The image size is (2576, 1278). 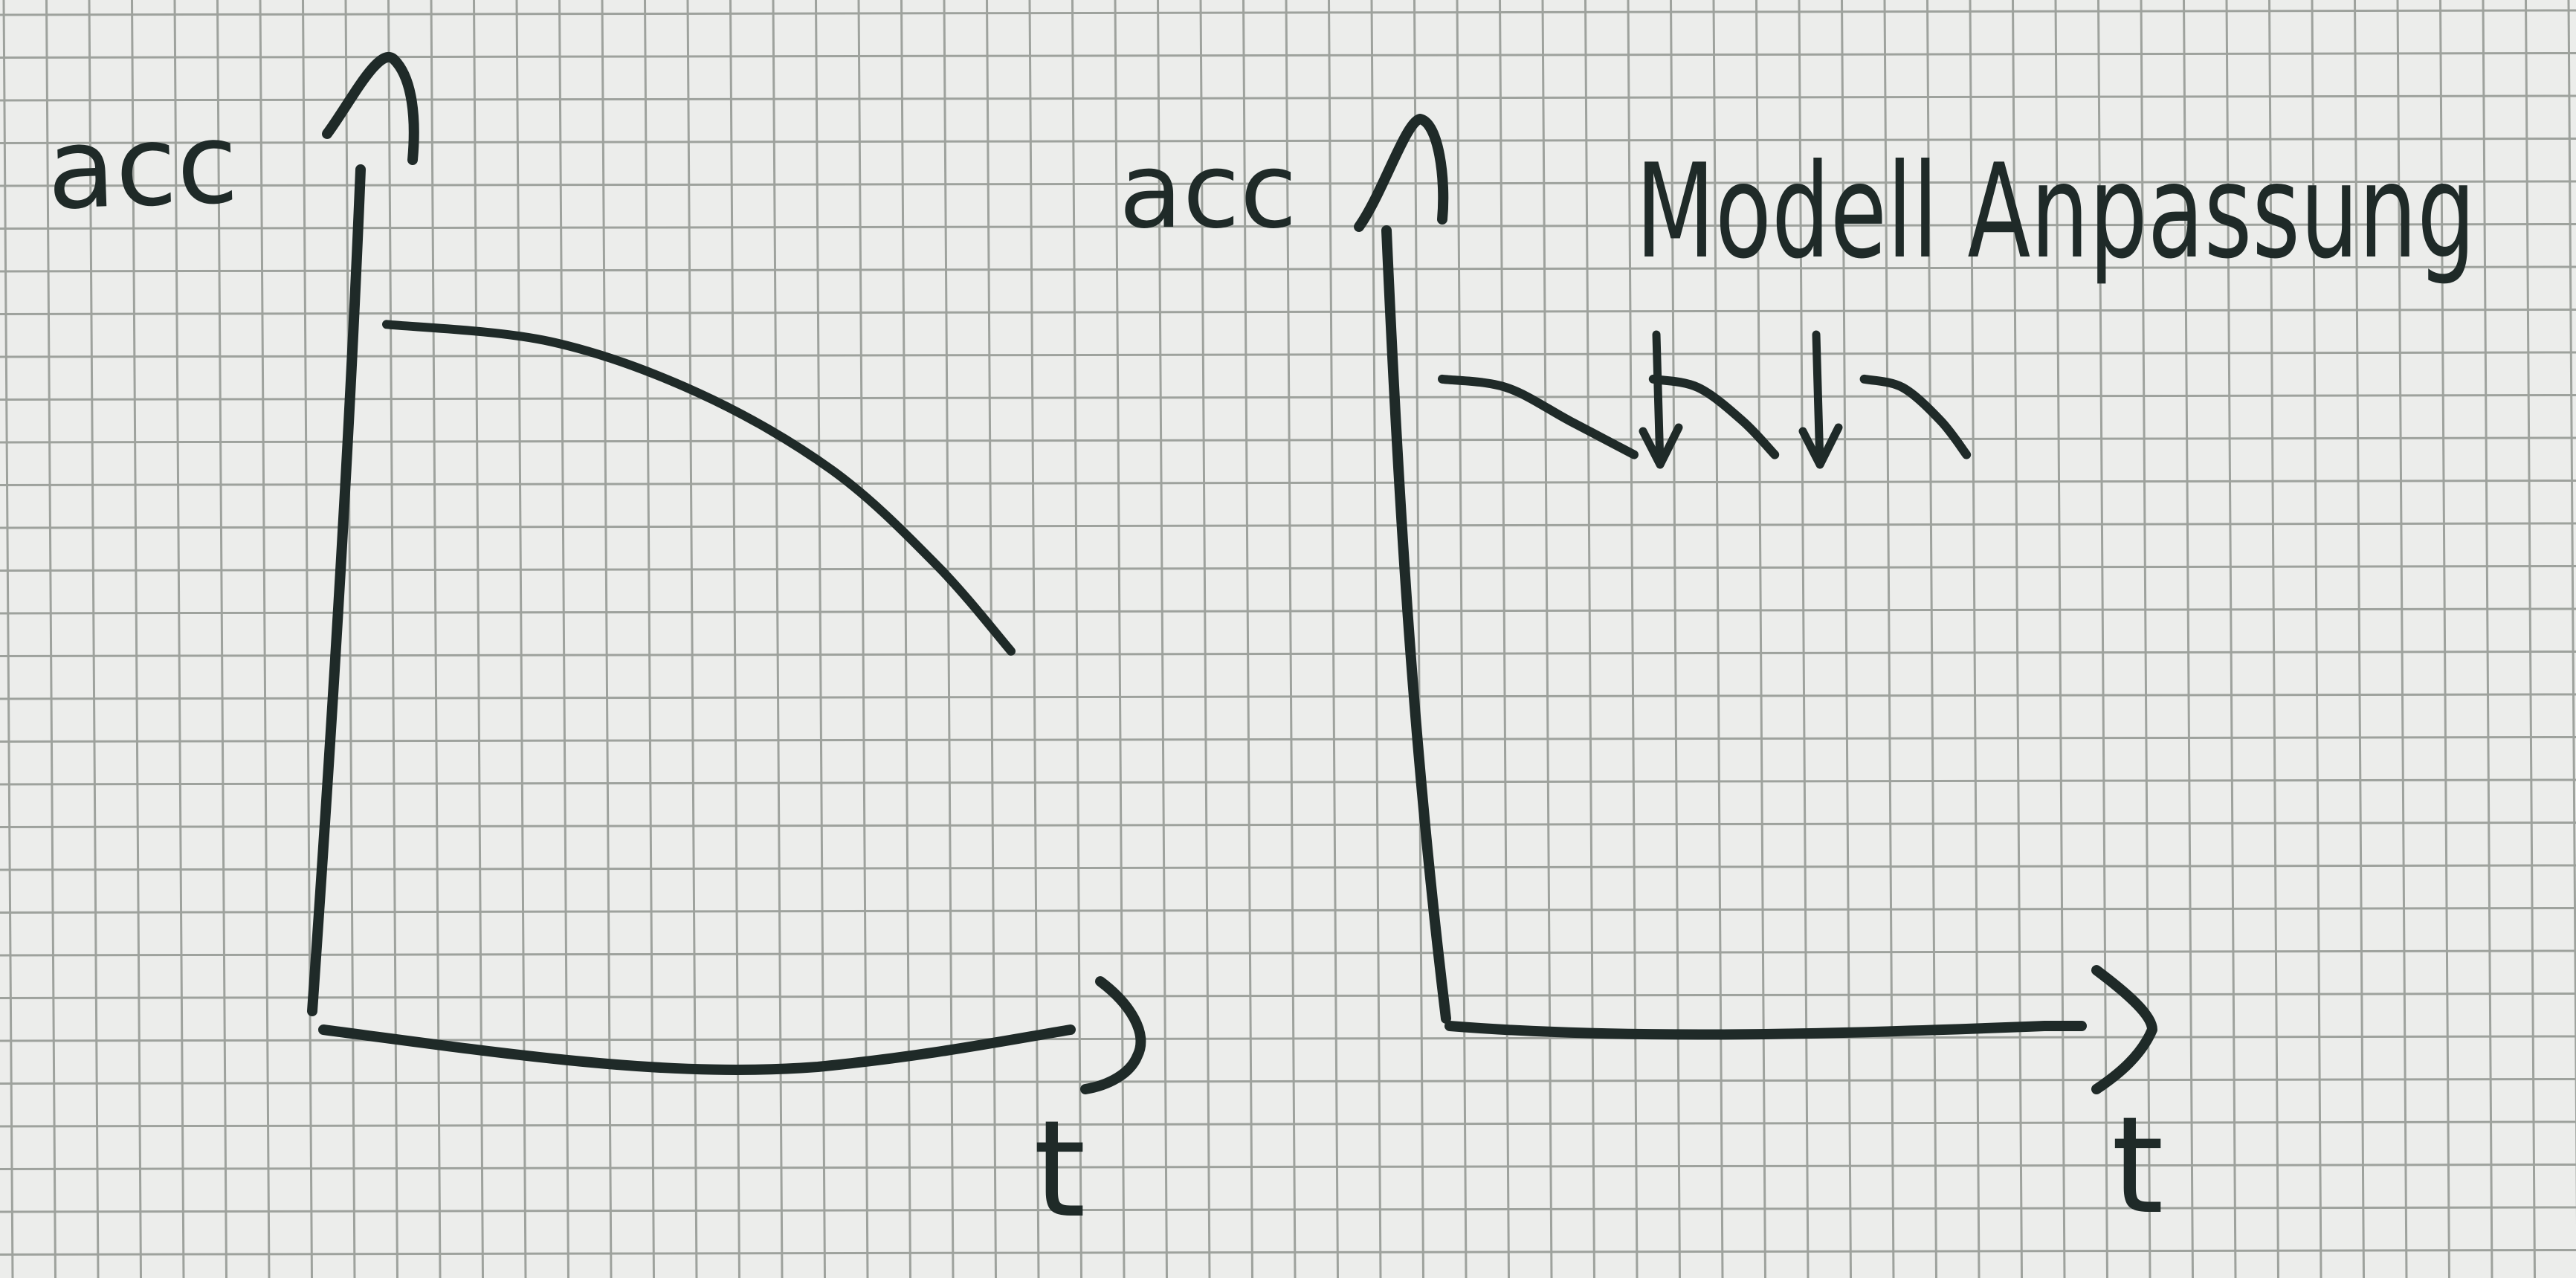 What do you see at coordinates (2124, 1029) in the screenshot?
I see `chart-2-x-axis-arrowhead` at bounding box center [2124, 1029].